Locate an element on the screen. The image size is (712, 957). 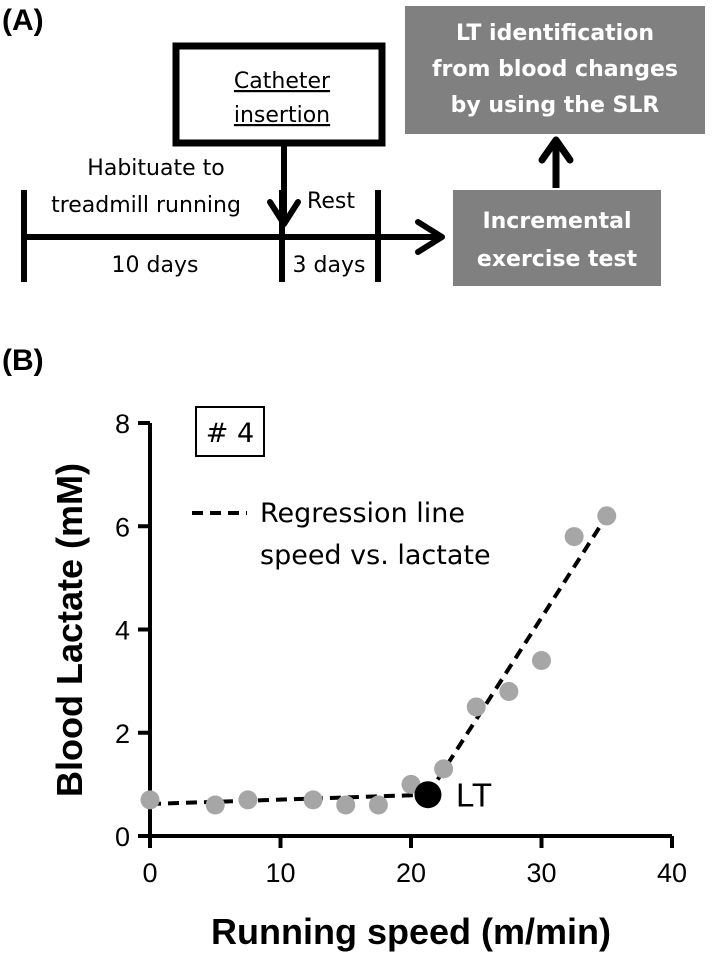
panel-a-label: (A) is located at coordinates (23, 20).